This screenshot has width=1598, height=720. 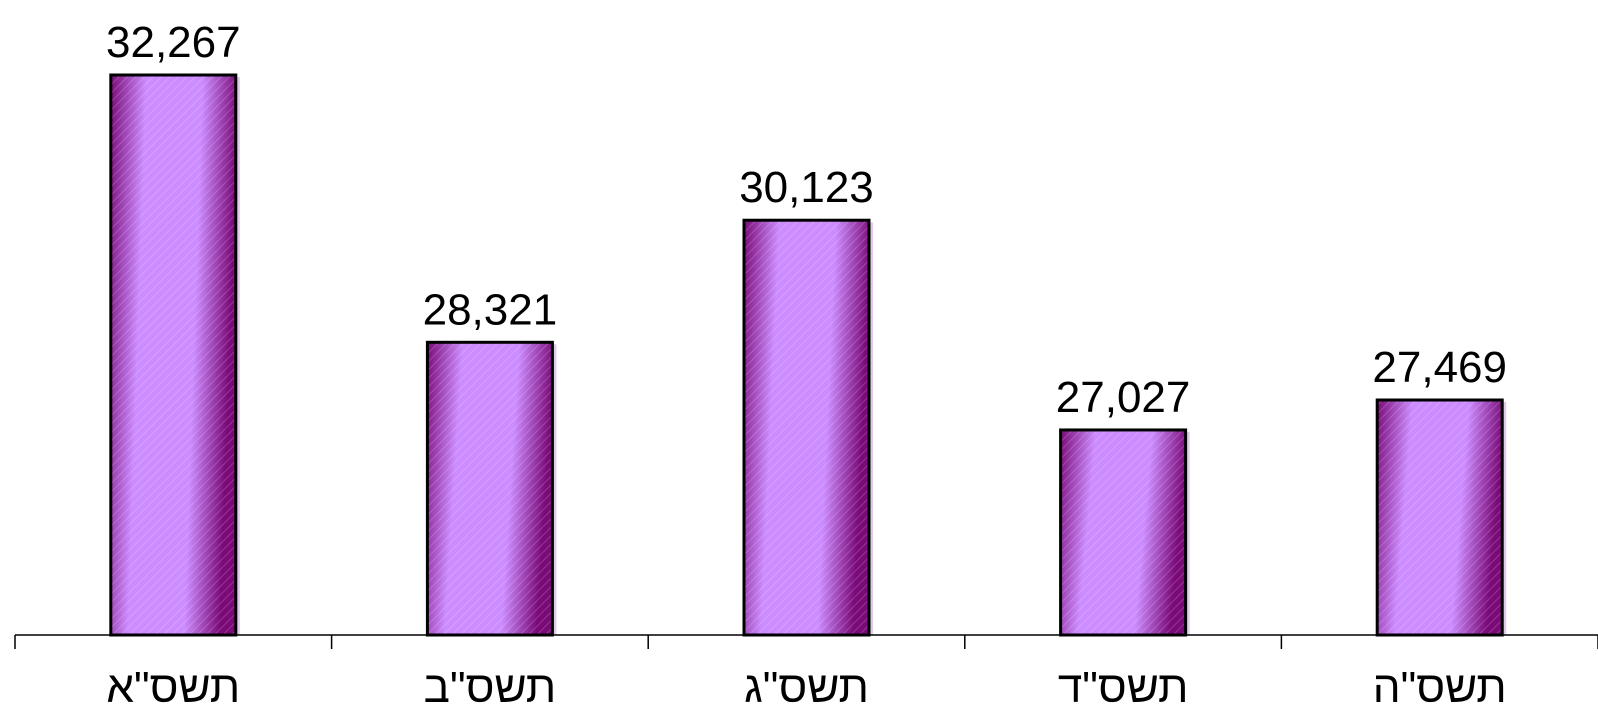 I want to click on x-axis-ticks, so click(x=806, y=642).